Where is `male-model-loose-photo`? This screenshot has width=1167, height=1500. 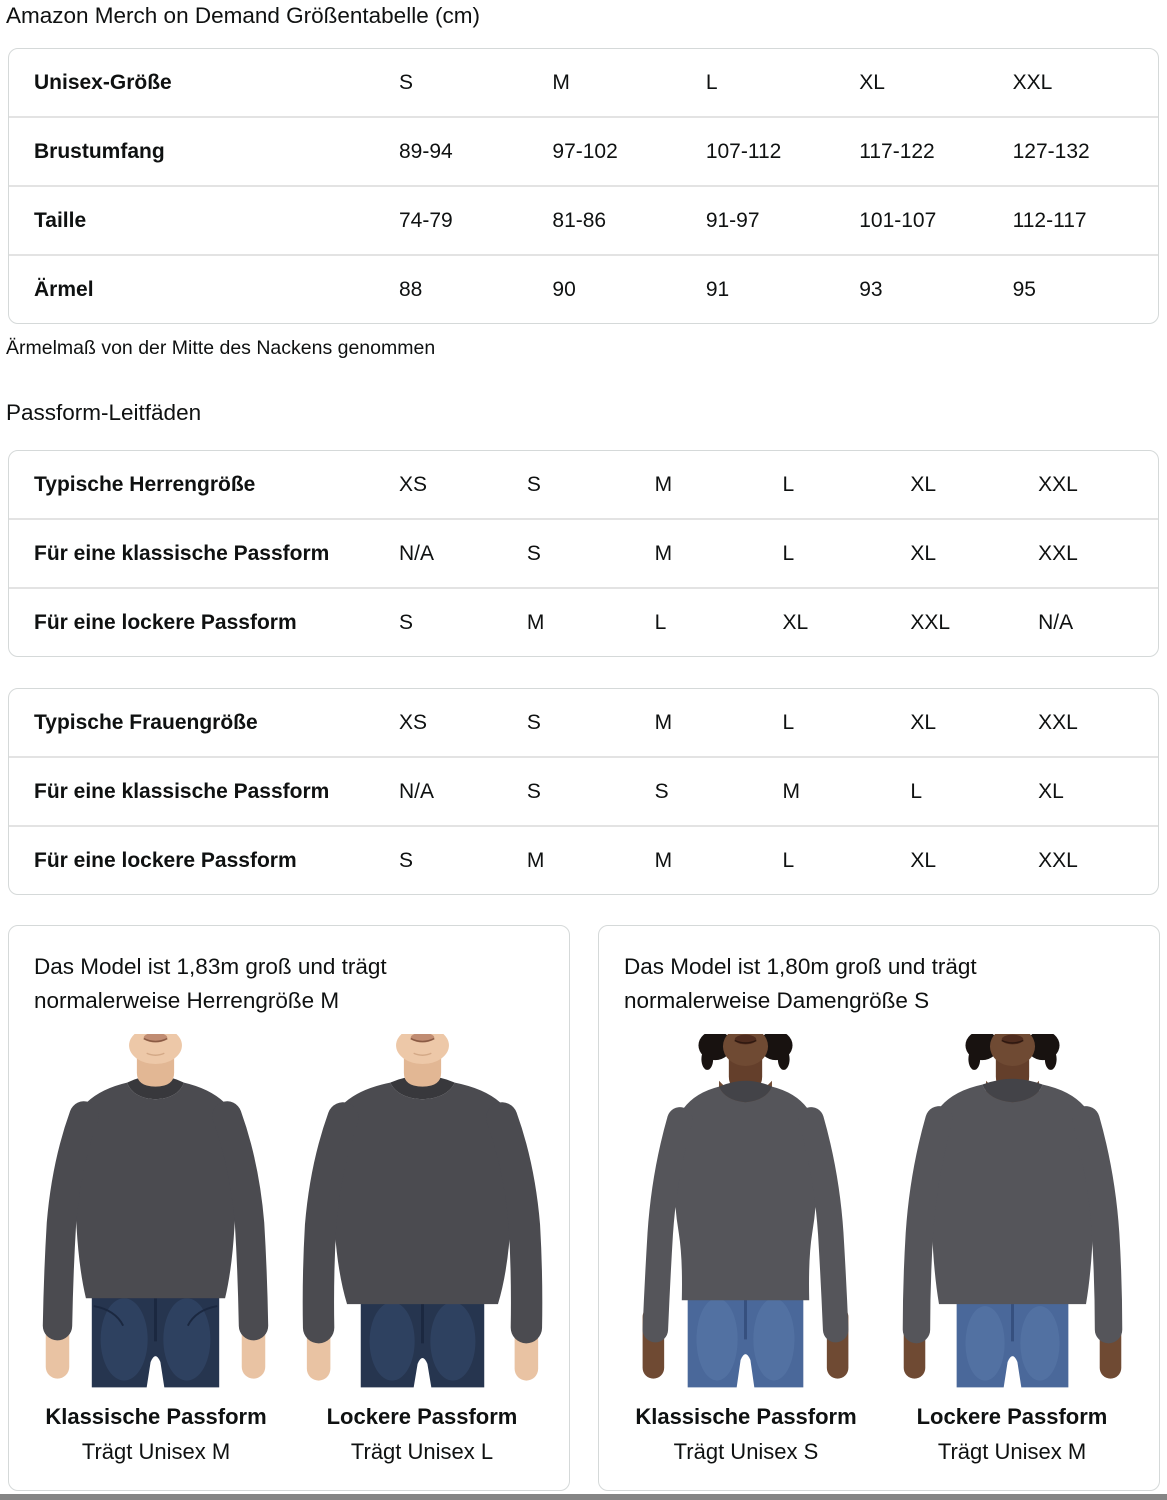
male-model-loose-photo is located at coordinates (422, 1212).